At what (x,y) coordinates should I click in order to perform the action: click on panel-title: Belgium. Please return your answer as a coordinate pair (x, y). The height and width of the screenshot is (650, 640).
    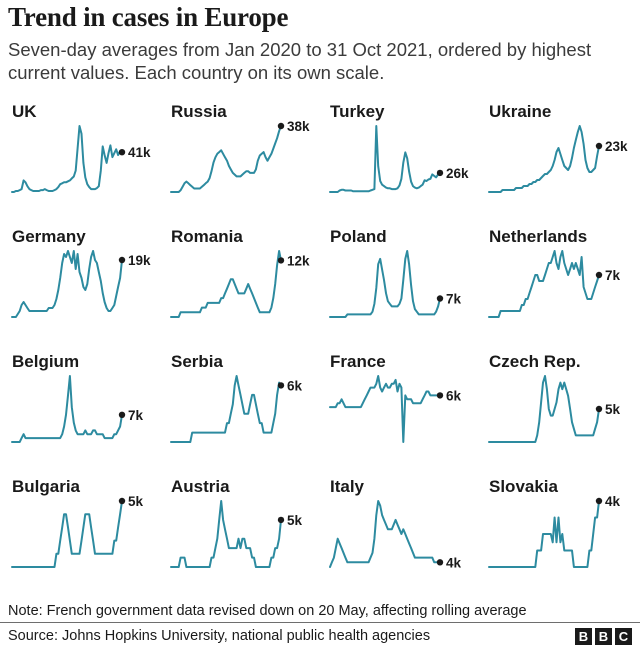
    Looking at the image, I should click on (45, 361).